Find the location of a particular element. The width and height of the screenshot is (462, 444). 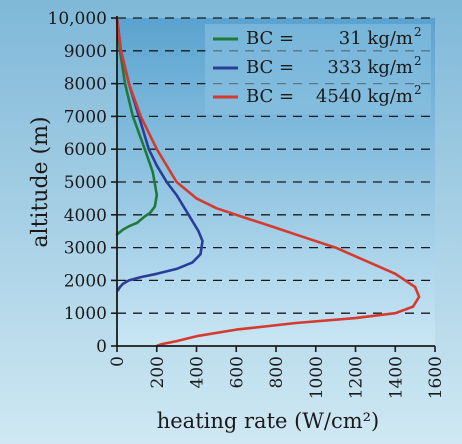

y-tick-label-6000: 6000 is located at coordinates (85, 150).